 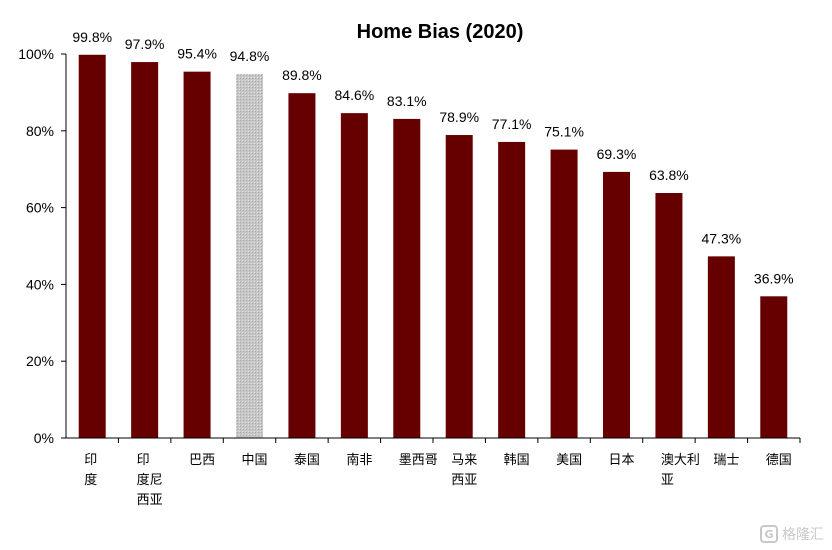 What do you see at coordinates (622, 460) in the screenshot?
I see `x-tick-label-10: 日本` at bounding box center [622, 460].